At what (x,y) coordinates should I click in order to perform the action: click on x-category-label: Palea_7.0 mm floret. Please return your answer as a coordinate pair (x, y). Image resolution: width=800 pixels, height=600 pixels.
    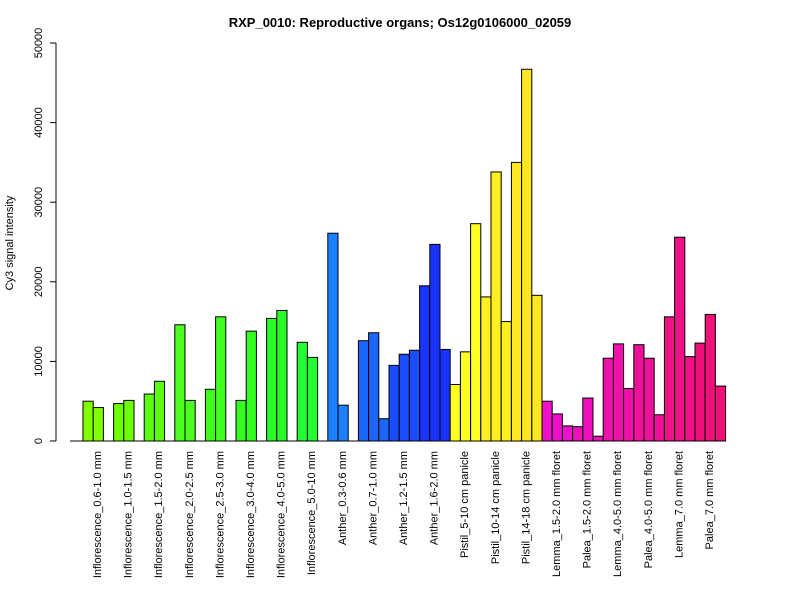
    Looking at the image, I should click on (710, 500).